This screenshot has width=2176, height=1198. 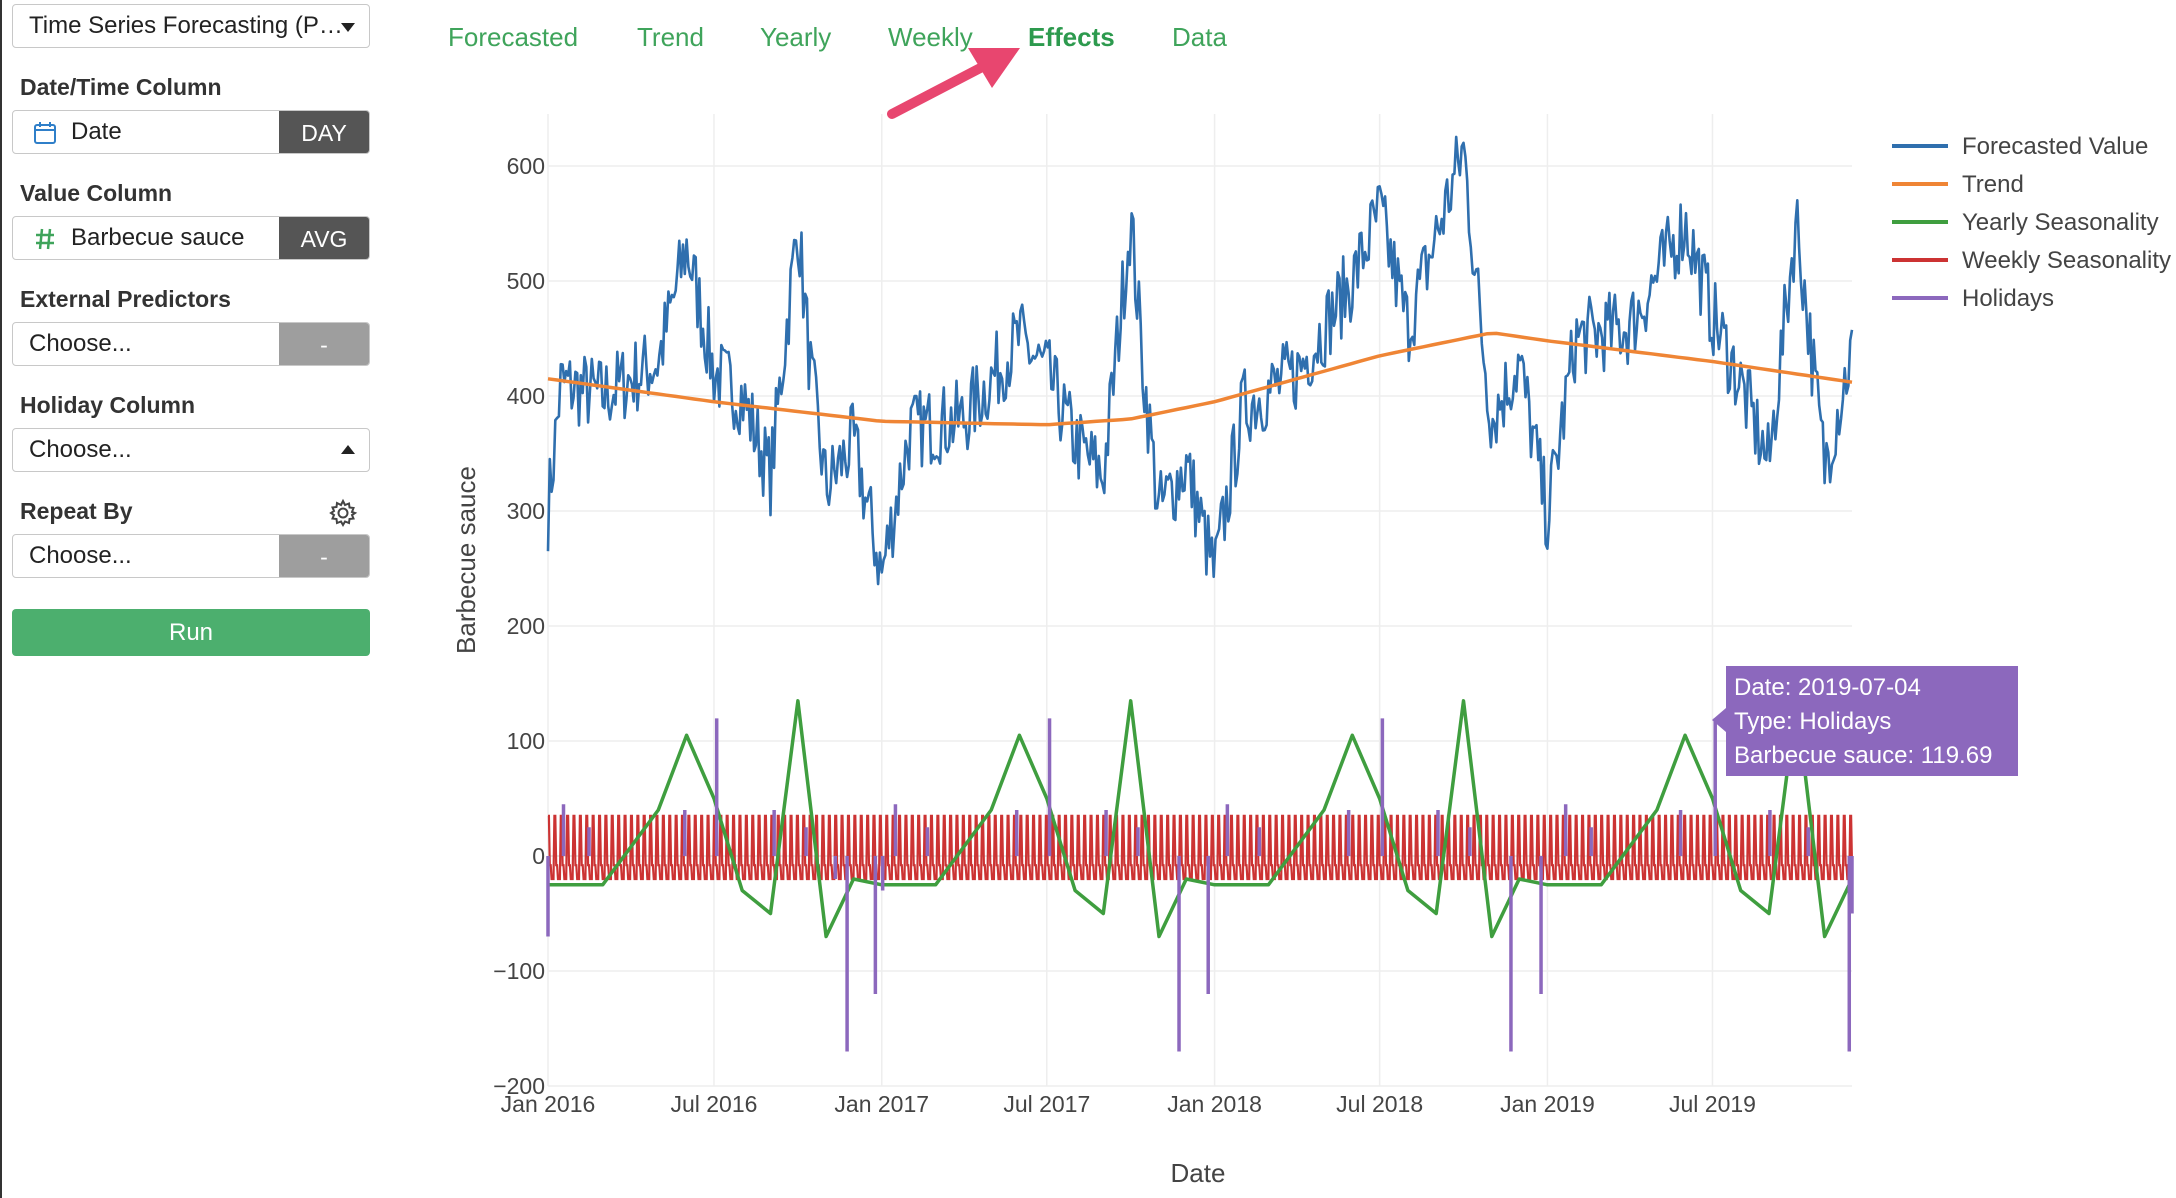 I want to click on x-tick-label: Jul 2017, so click(x=1046, y=1104).